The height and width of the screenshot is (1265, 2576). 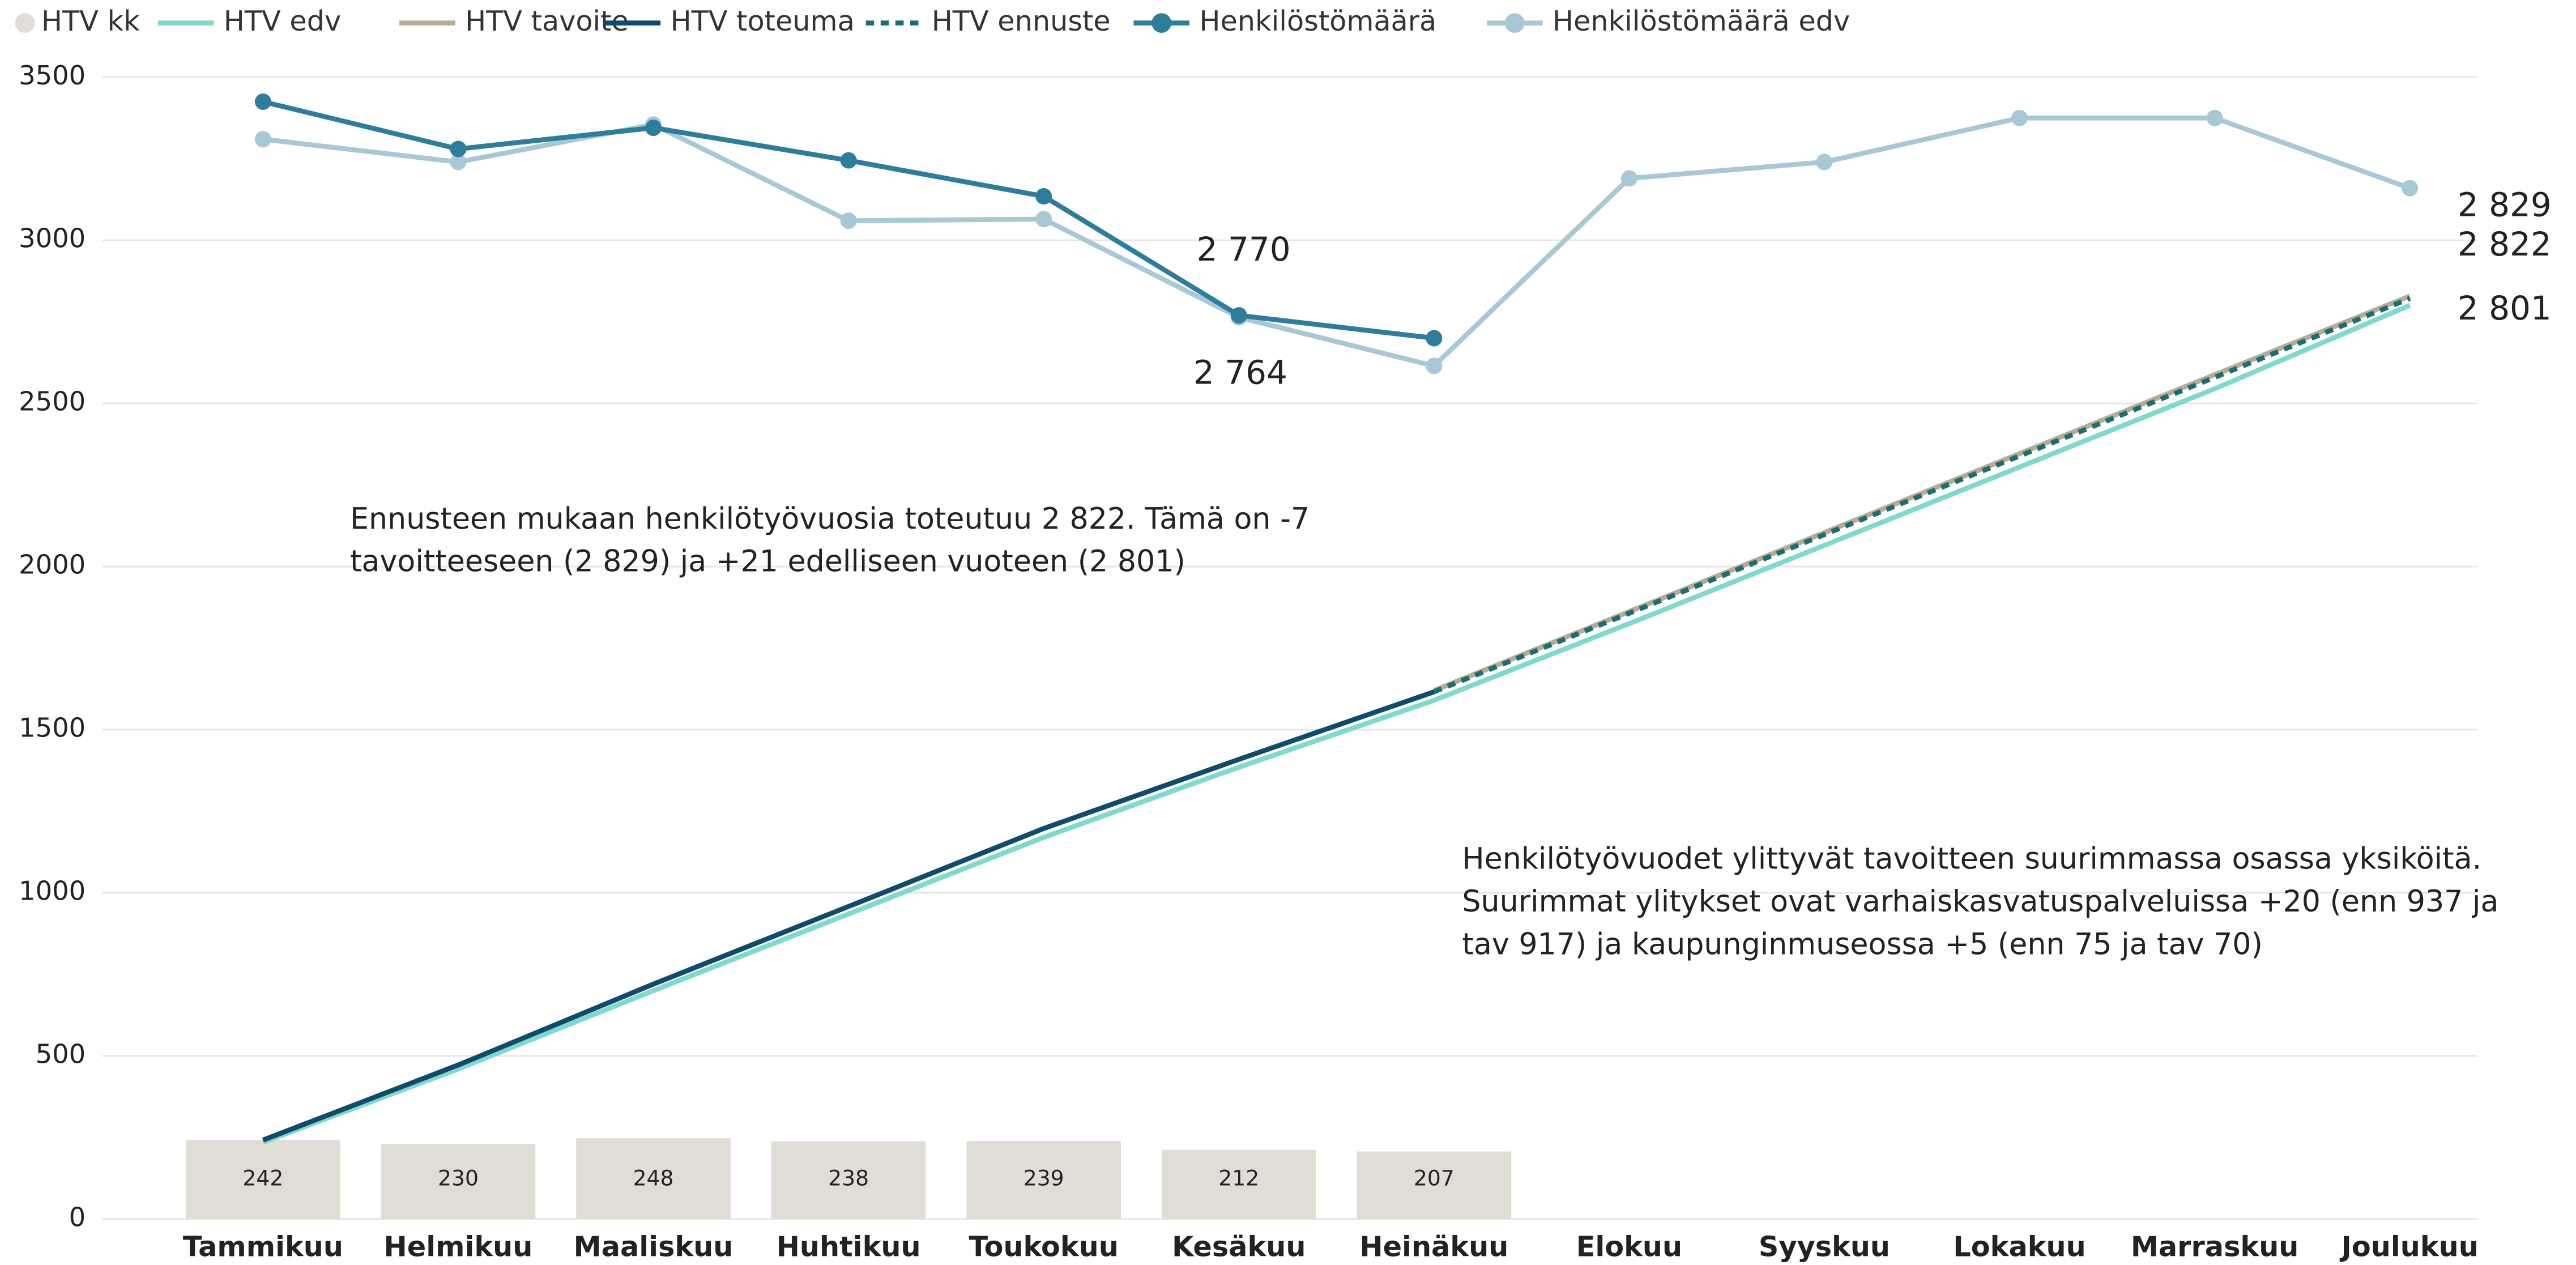 I want to click on legend-item: HTV edv, so click(x=249, y=21).